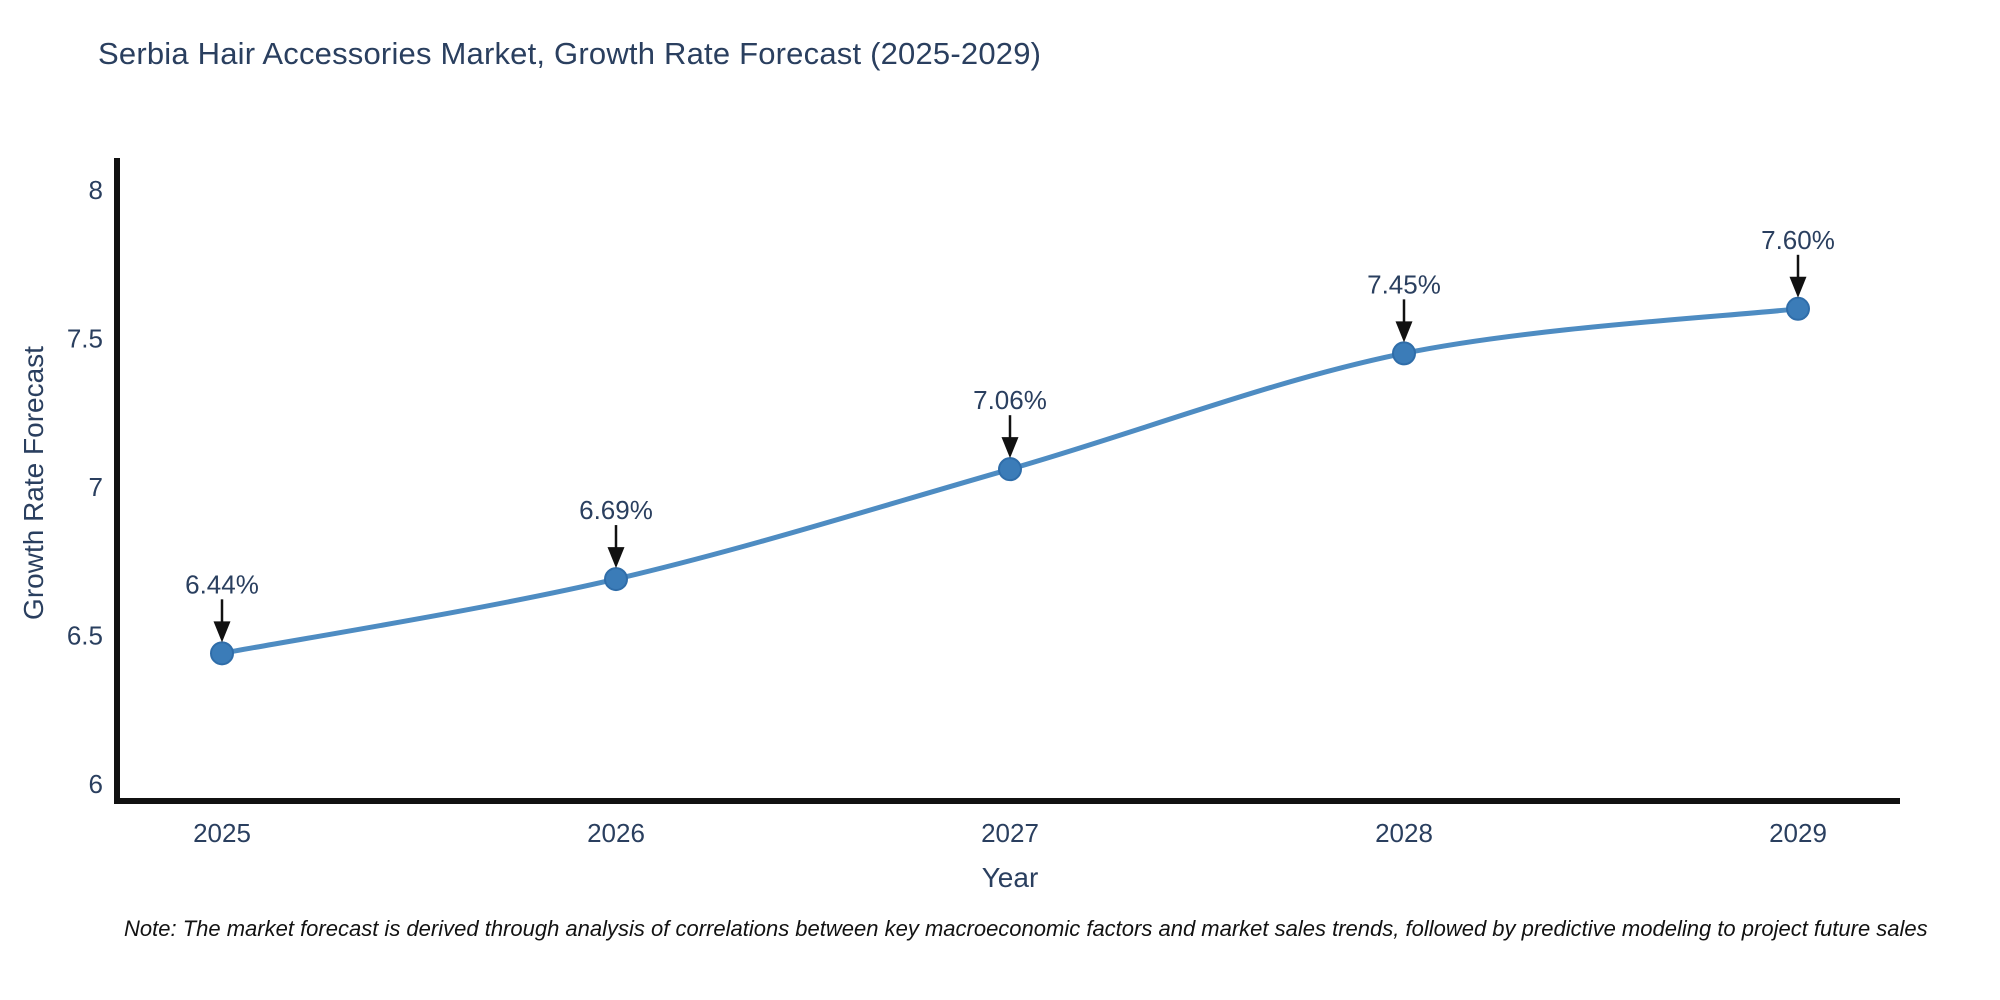 Image resolution: width=2000 pixels, height=1000 pixels. I want to click on y-tick-label: 8, so click(96, 190).